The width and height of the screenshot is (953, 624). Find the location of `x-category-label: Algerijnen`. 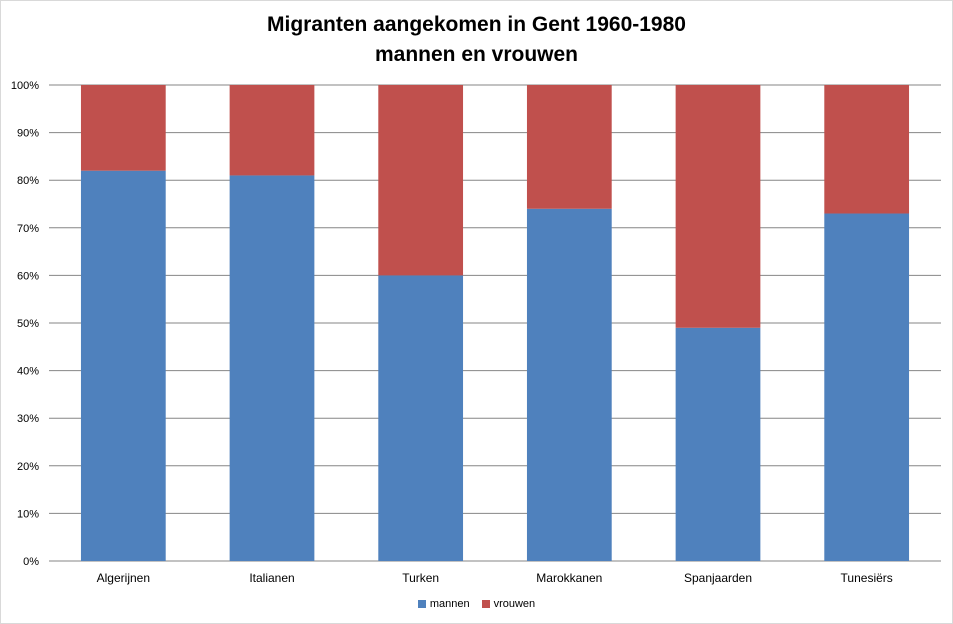

x-category-label: Algerijnen is located at coordinates (123, 578).